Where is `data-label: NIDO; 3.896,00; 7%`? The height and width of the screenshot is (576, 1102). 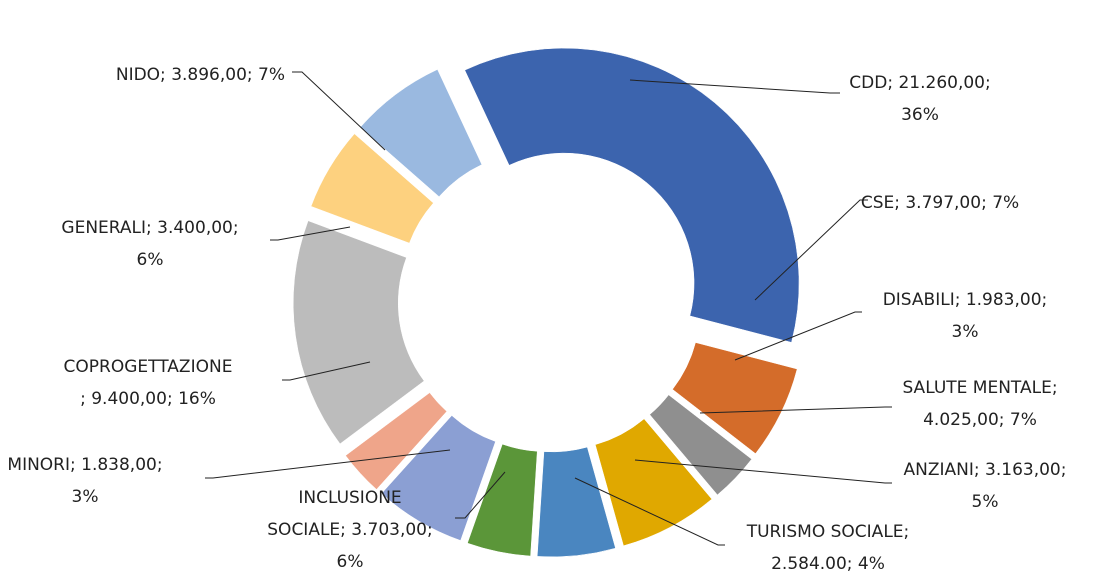
data-label: NIDO; 3.896,00; 7% is located at coordinates (200, 75).